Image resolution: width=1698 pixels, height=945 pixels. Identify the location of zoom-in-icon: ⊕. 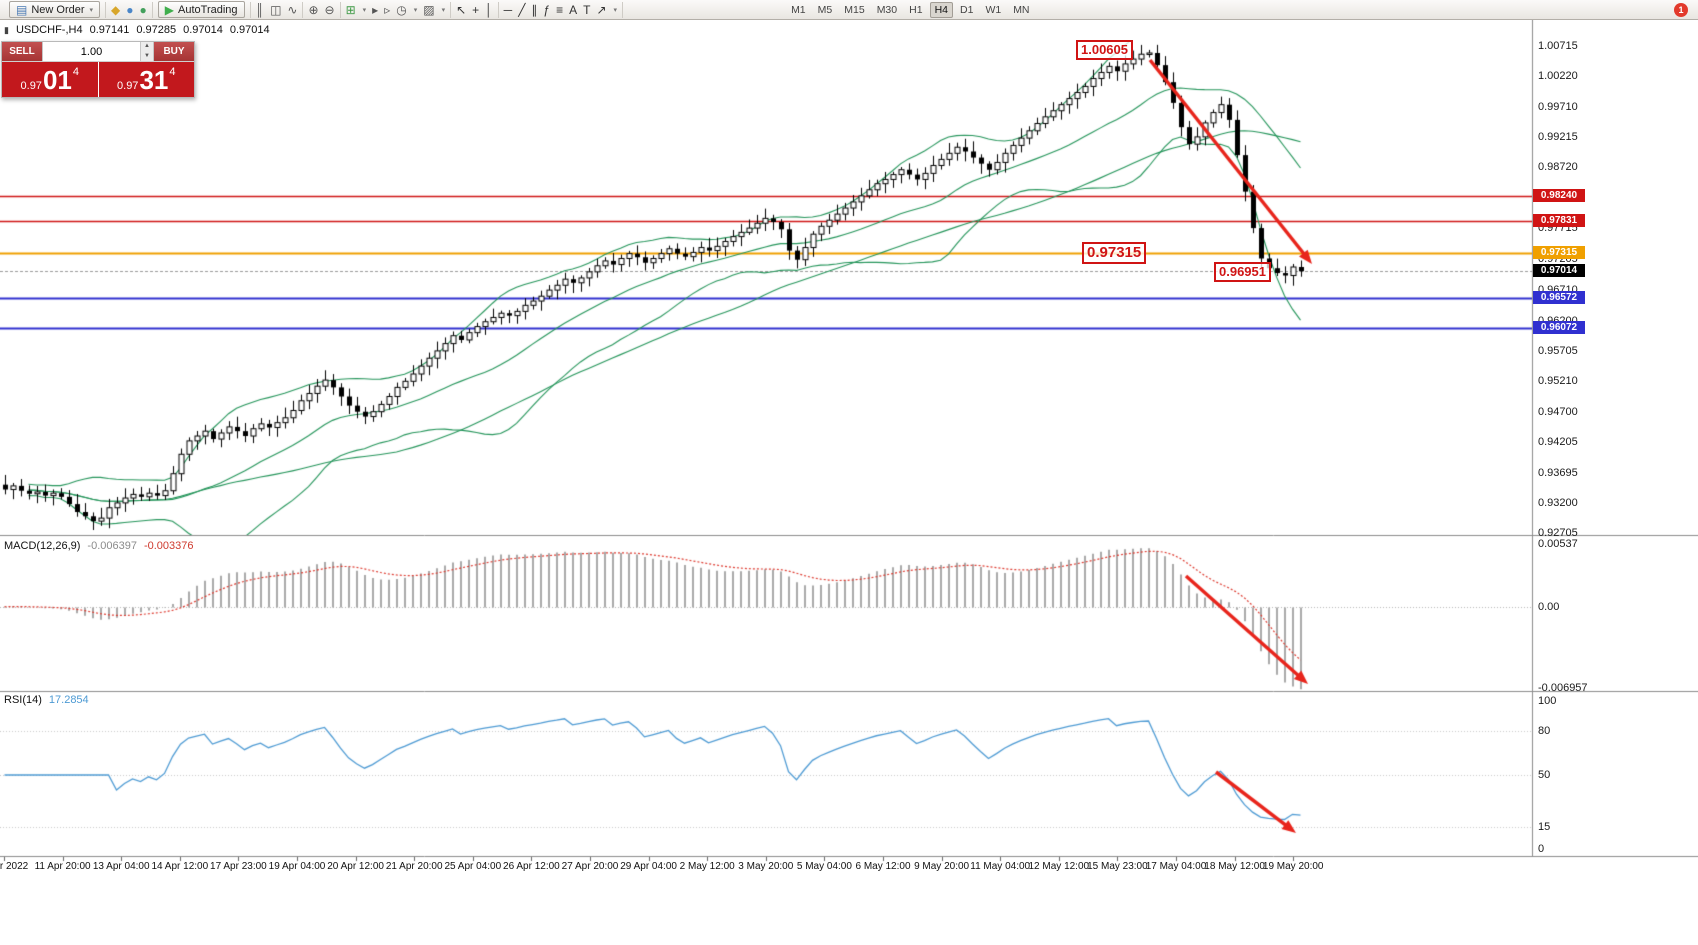
(313, 9).